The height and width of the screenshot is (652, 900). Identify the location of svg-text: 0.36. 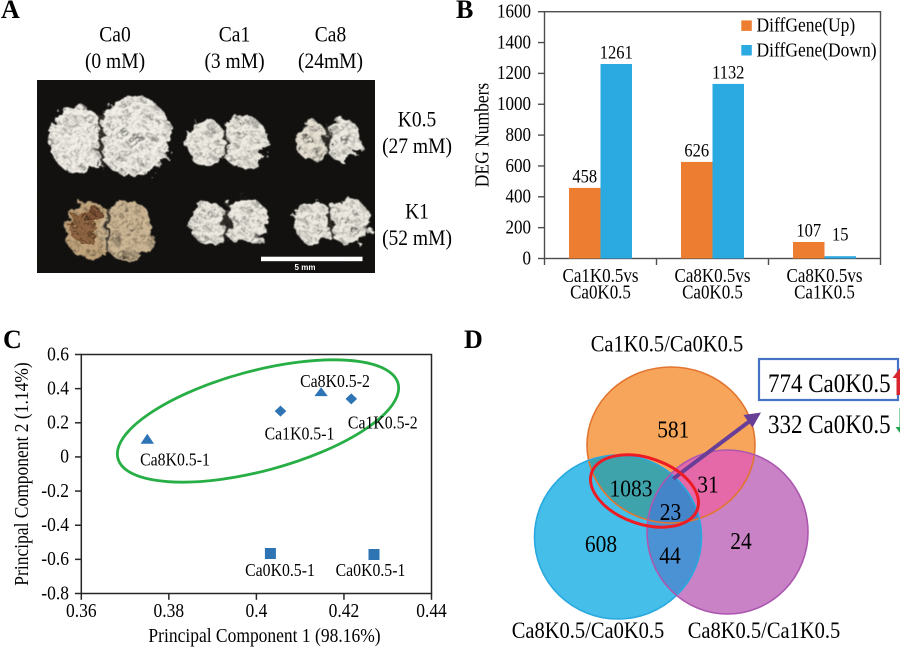
(81, 611).